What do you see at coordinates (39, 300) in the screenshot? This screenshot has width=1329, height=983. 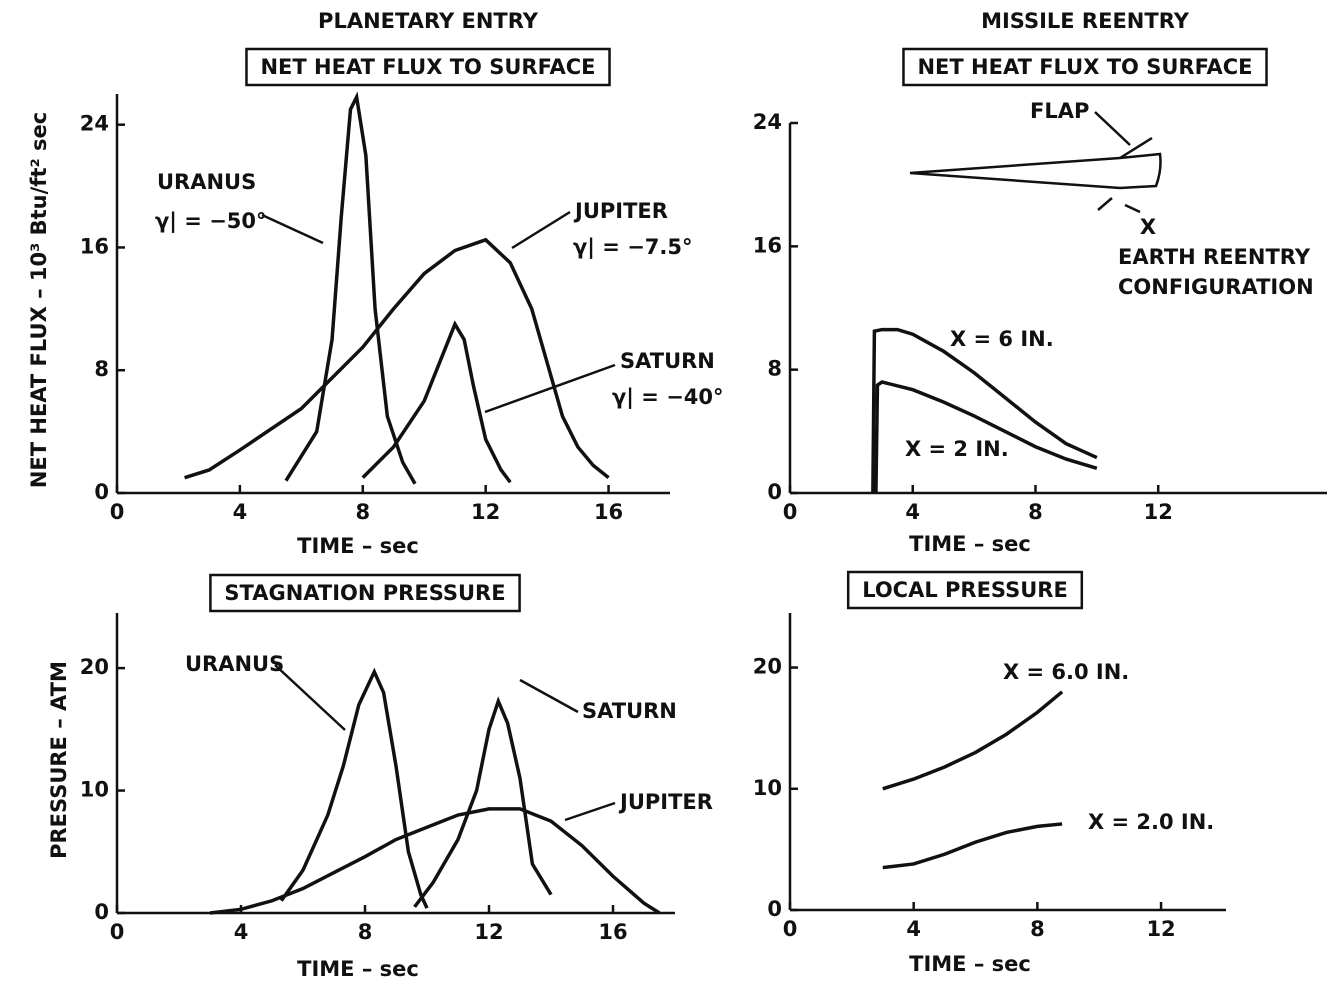 I see `y-axis-label: NET HEAT FLUX – 10³ Btu/ft² sec` at bounding box center [39, 300].